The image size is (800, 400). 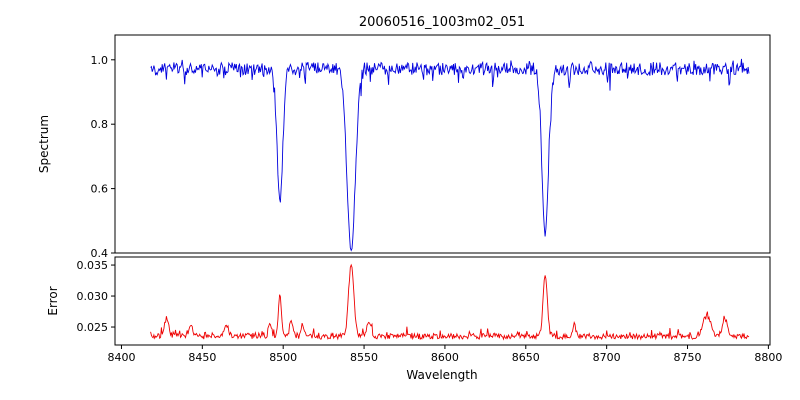 I want to click on x-tick-label: 8550, so click(x=364, y=357).